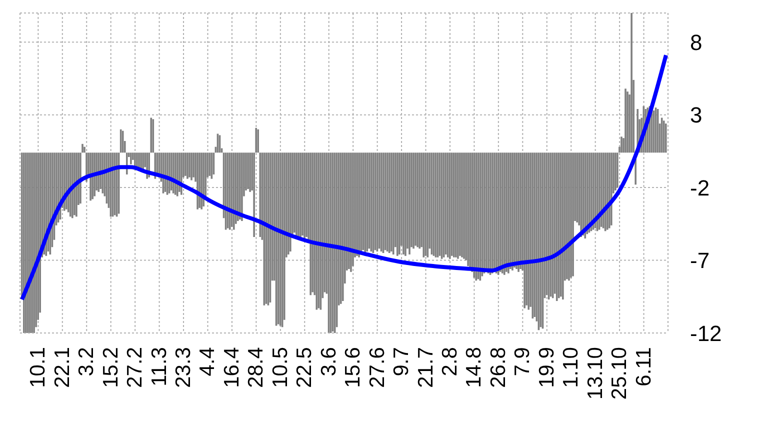 This screenshot has width=758, height=423. Describe the element at coordinates (426, 367) in the screenshot. I see `x-tick-label: 21.7` at that location.